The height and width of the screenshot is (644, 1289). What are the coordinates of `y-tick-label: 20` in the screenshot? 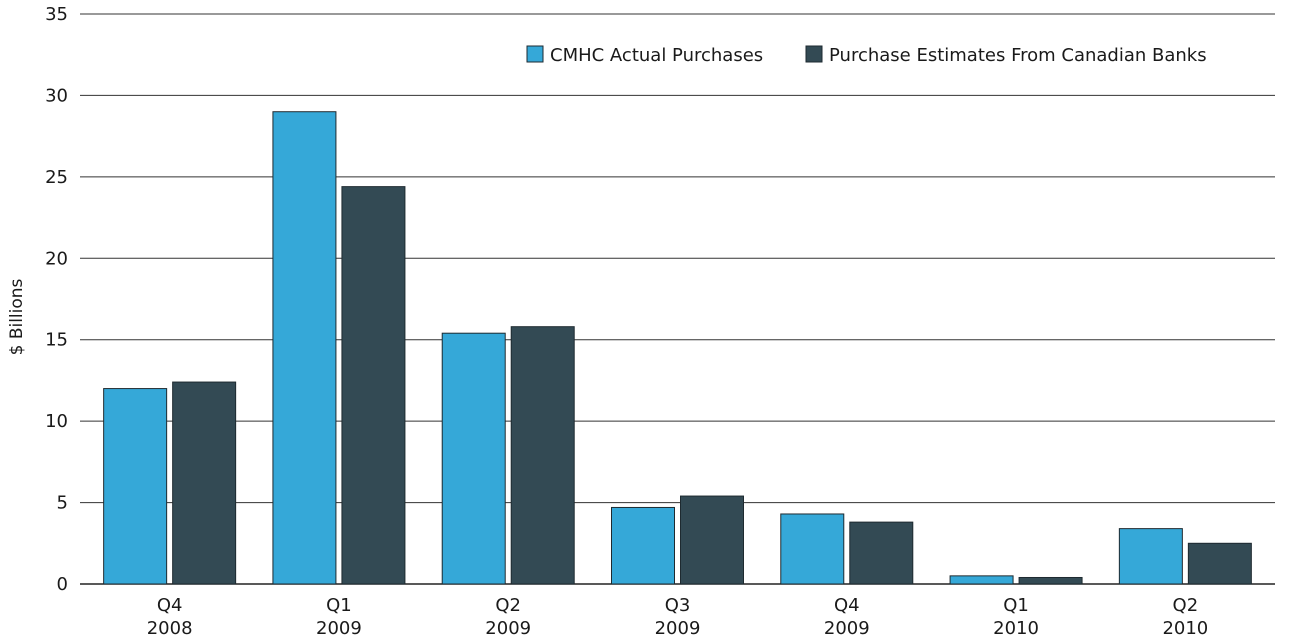 It's located at (56, 258).